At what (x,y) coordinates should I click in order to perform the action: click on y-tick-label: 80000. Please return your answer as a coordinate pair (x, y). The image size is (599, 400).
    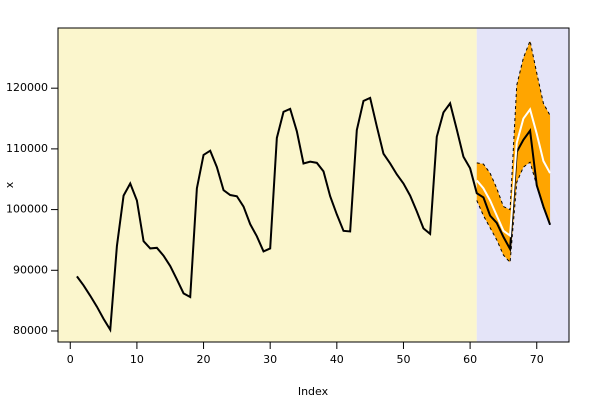
    Looking at the image, I should click on (30, 330).